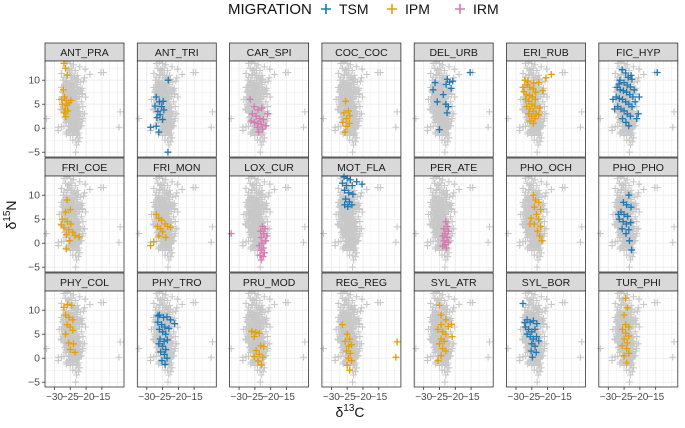 The image size is (685, 428). Describe the element at coordinates (360, 100) in the screenshot. I see `panel-coc-coc: COC_COC` at that location.